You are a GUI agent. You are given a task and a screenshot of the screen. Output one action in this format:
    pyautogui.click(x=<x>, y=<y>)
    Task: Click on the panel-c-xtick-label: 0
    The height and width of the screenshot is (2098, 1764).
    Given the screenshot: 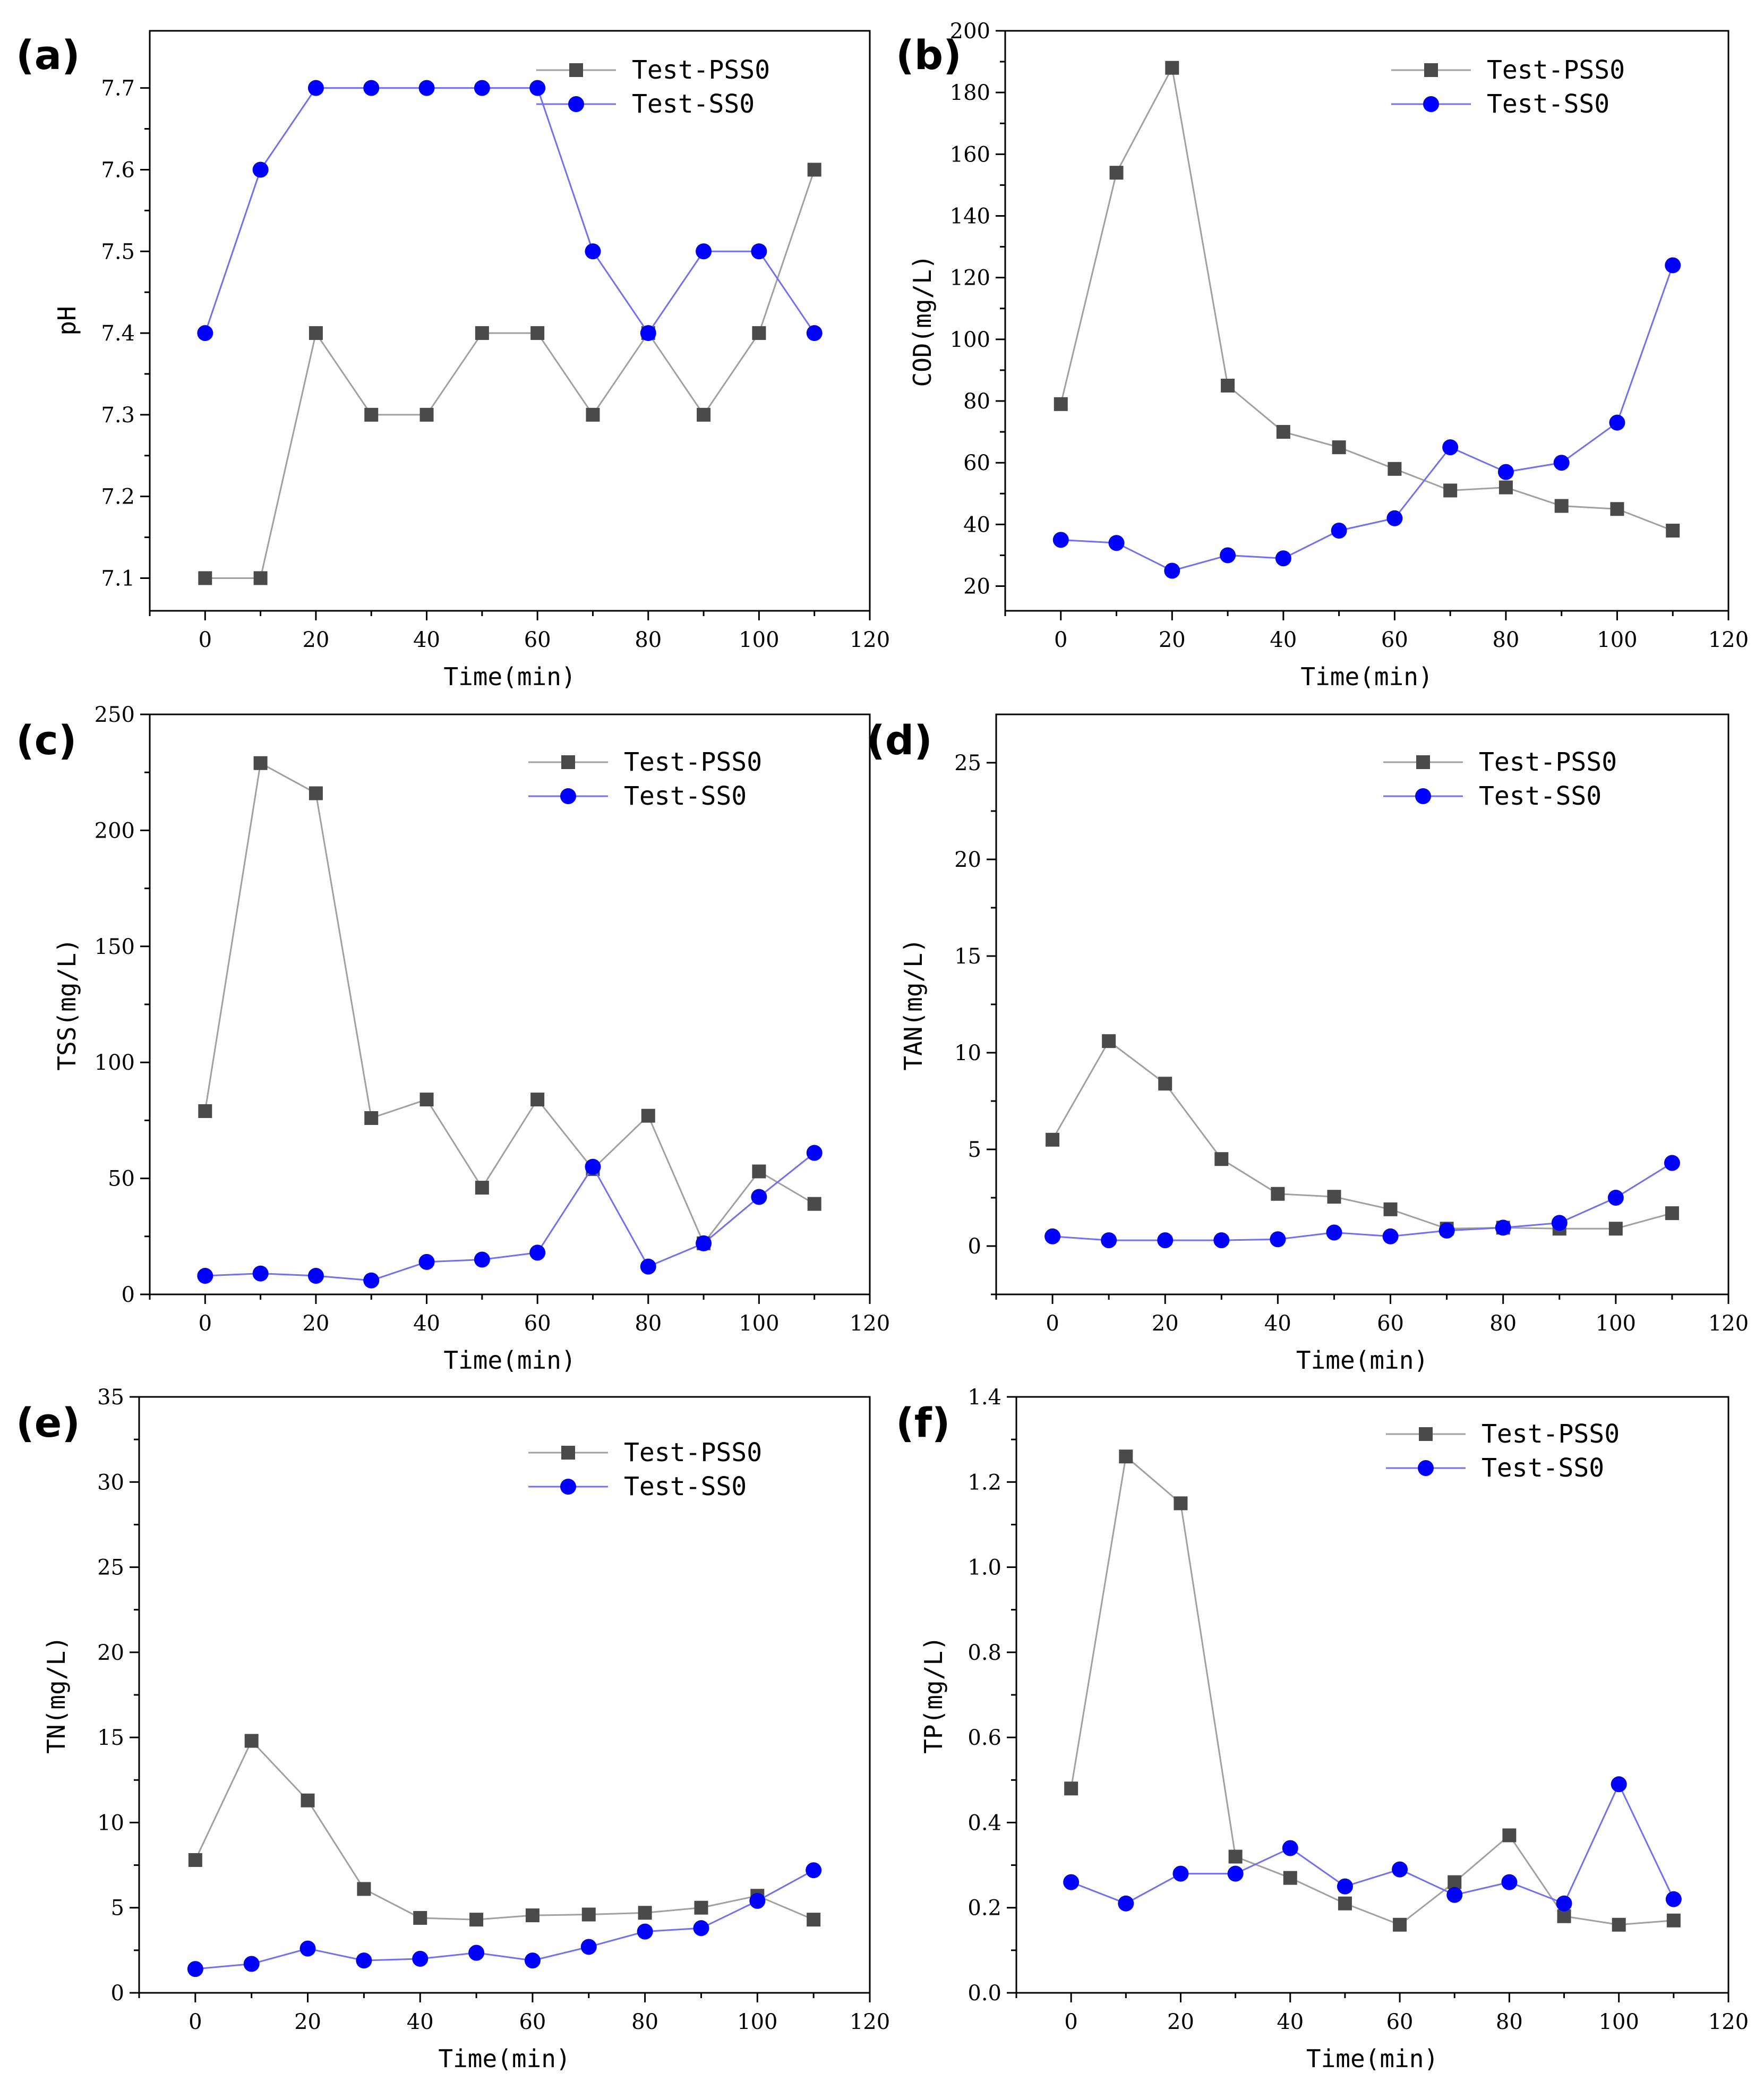 What is the action you would take?
    pyautogui.click(x=205, y=1323)
    